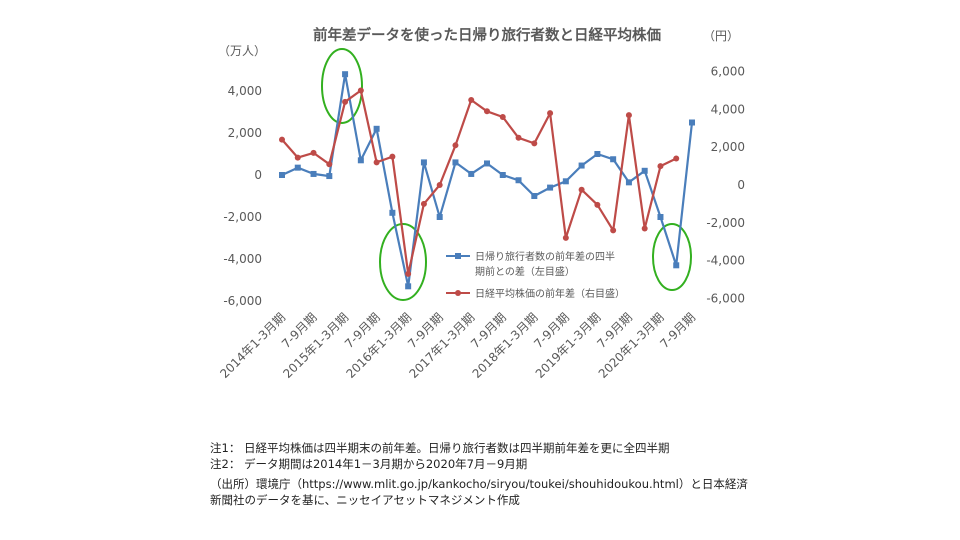  What do you see at coordinates (458, 293) in the screenshot?
I see `legend-marker-nikkei` at bounding box center [458, 293].